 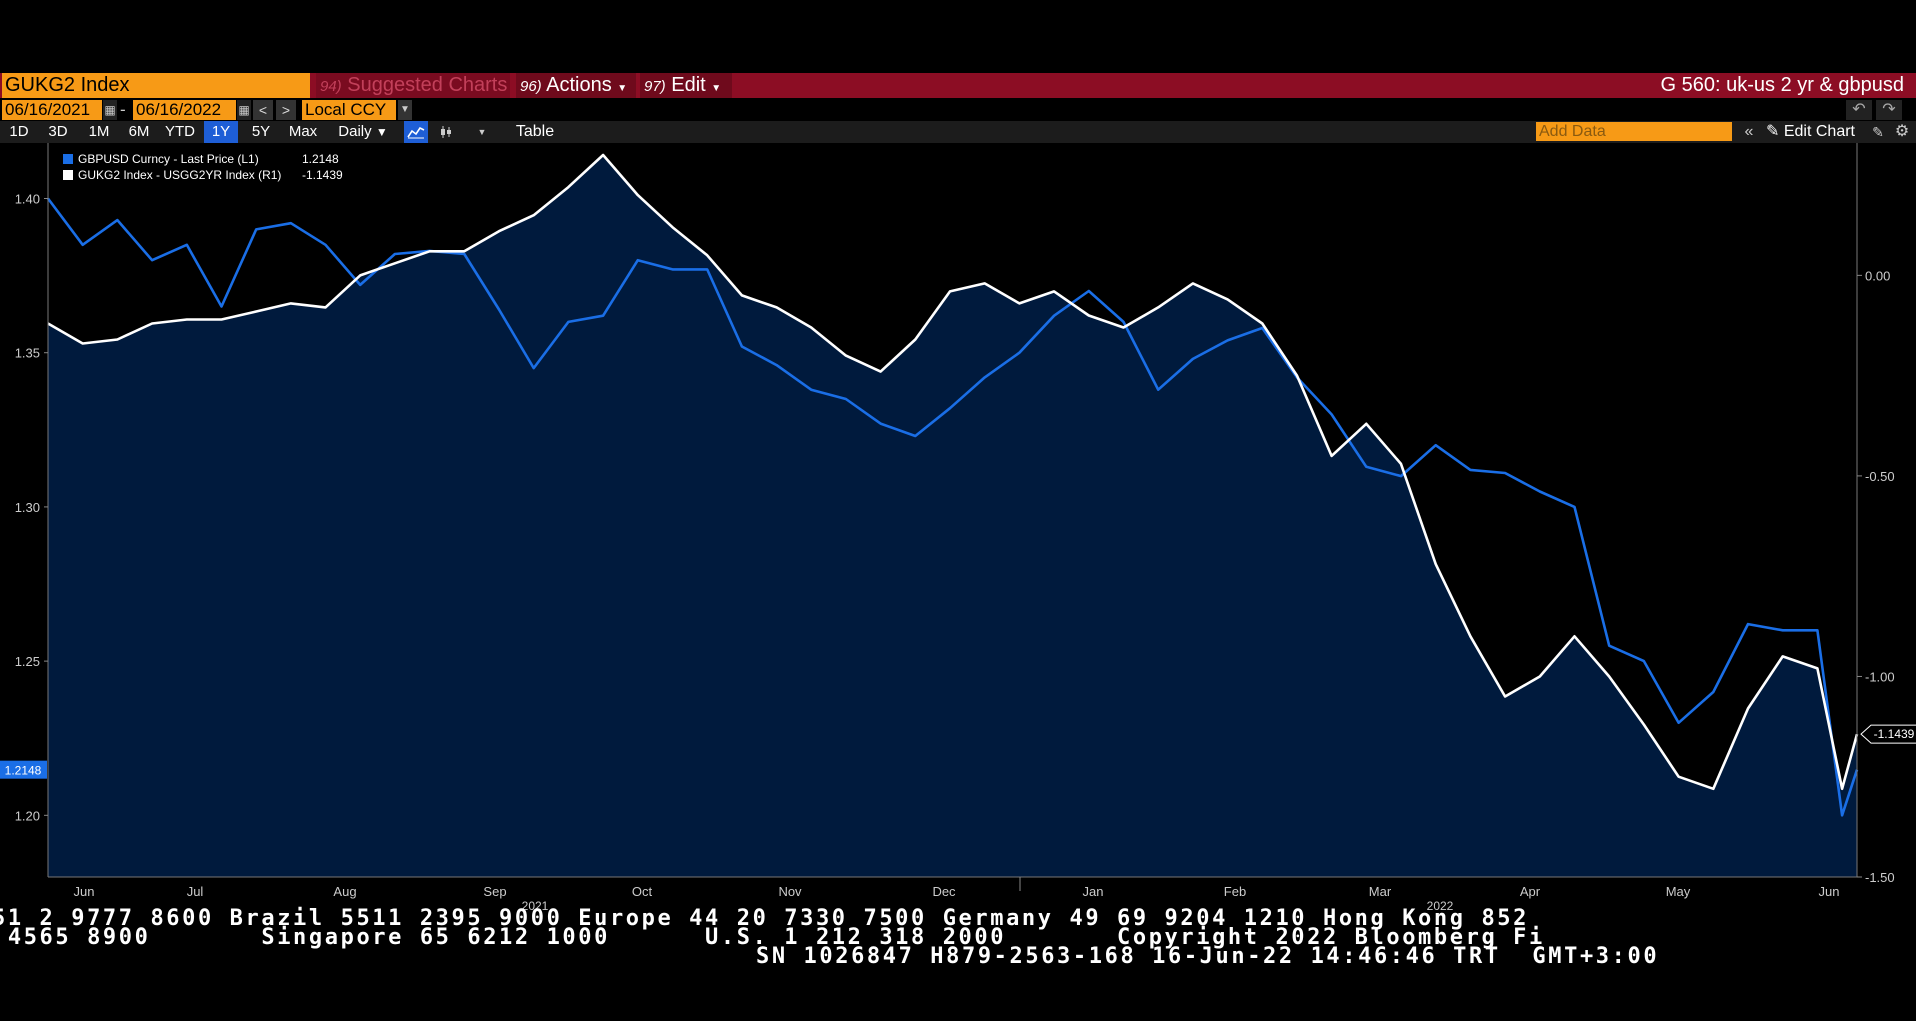 What do you see at coordinates (355, 131) in the screenshot?
I see `frequency-label: Daily` at bounding box center [355, 131].